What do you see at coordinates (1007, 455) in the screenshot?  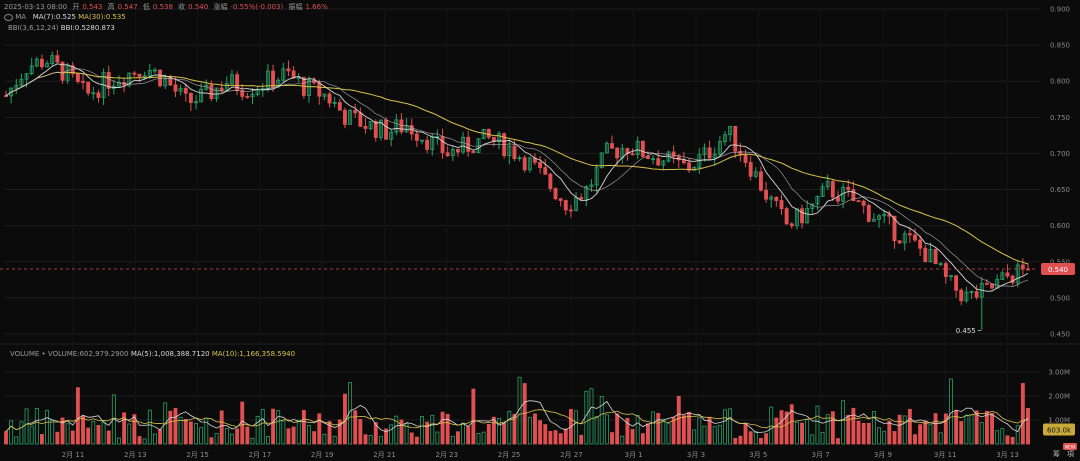 I see `time-tick-label: 3月 13` at bounding box center [1007, 455].